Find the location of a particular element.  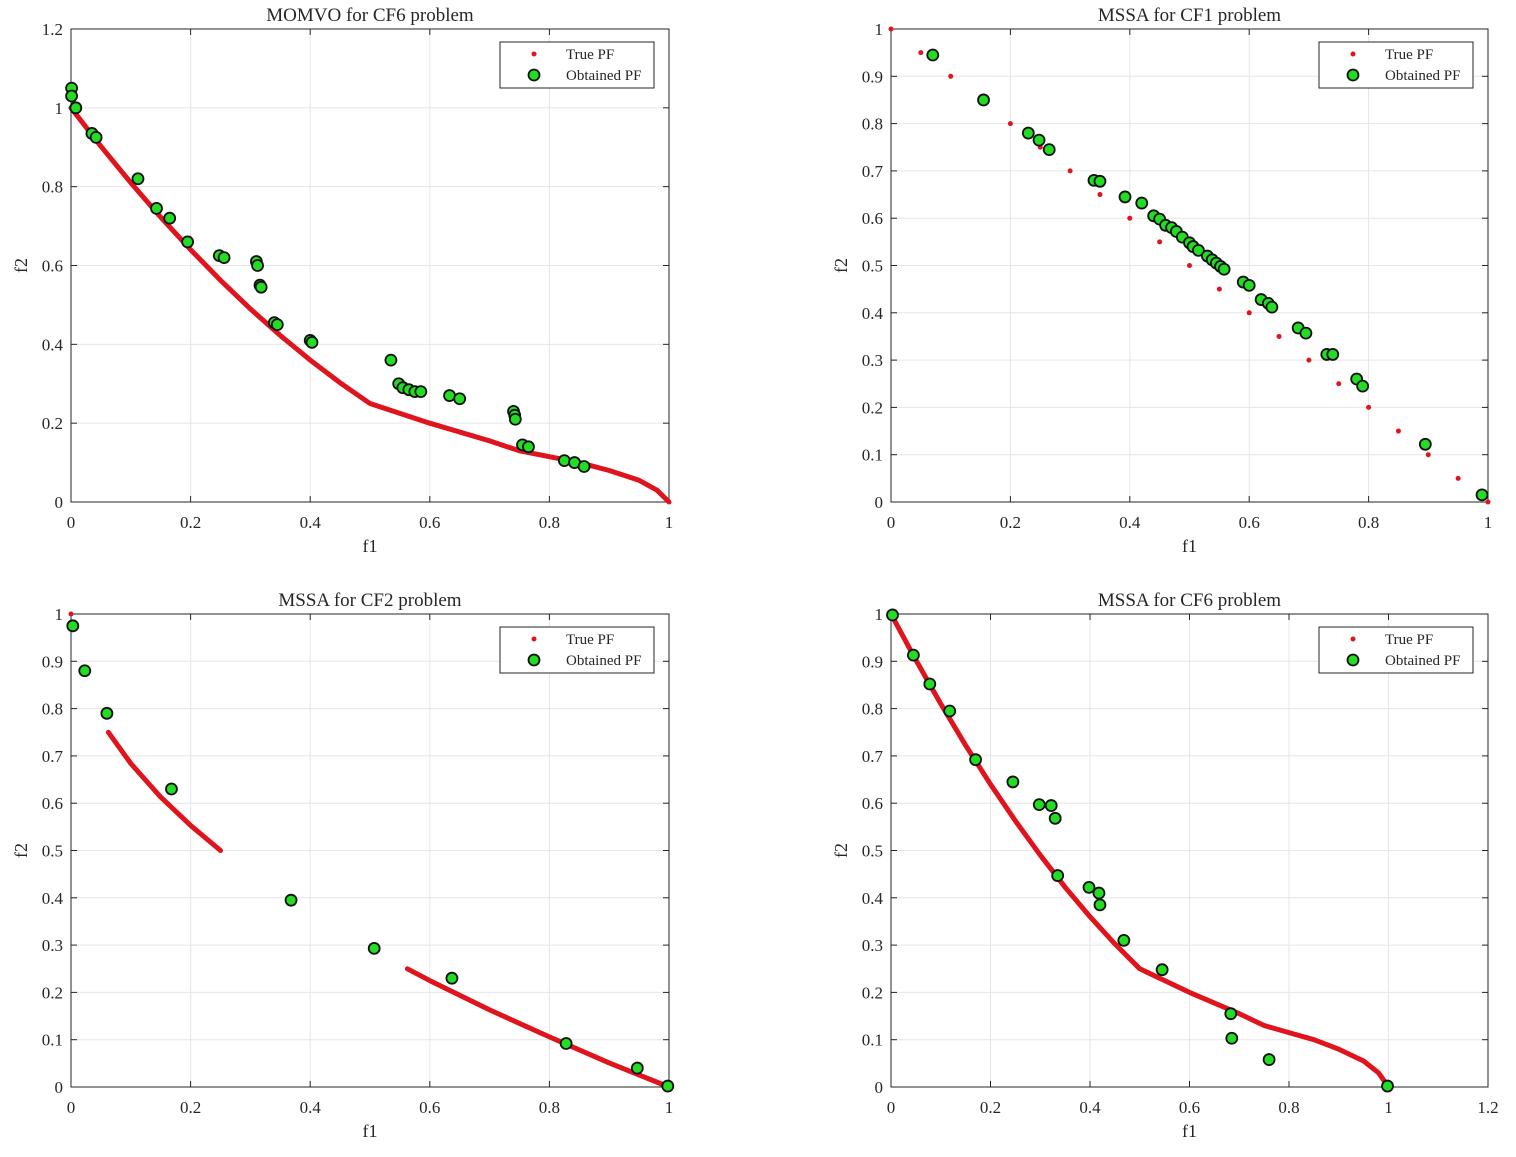

plot-title: MSSA for CF2 problem is located at coordinates (369, 600).